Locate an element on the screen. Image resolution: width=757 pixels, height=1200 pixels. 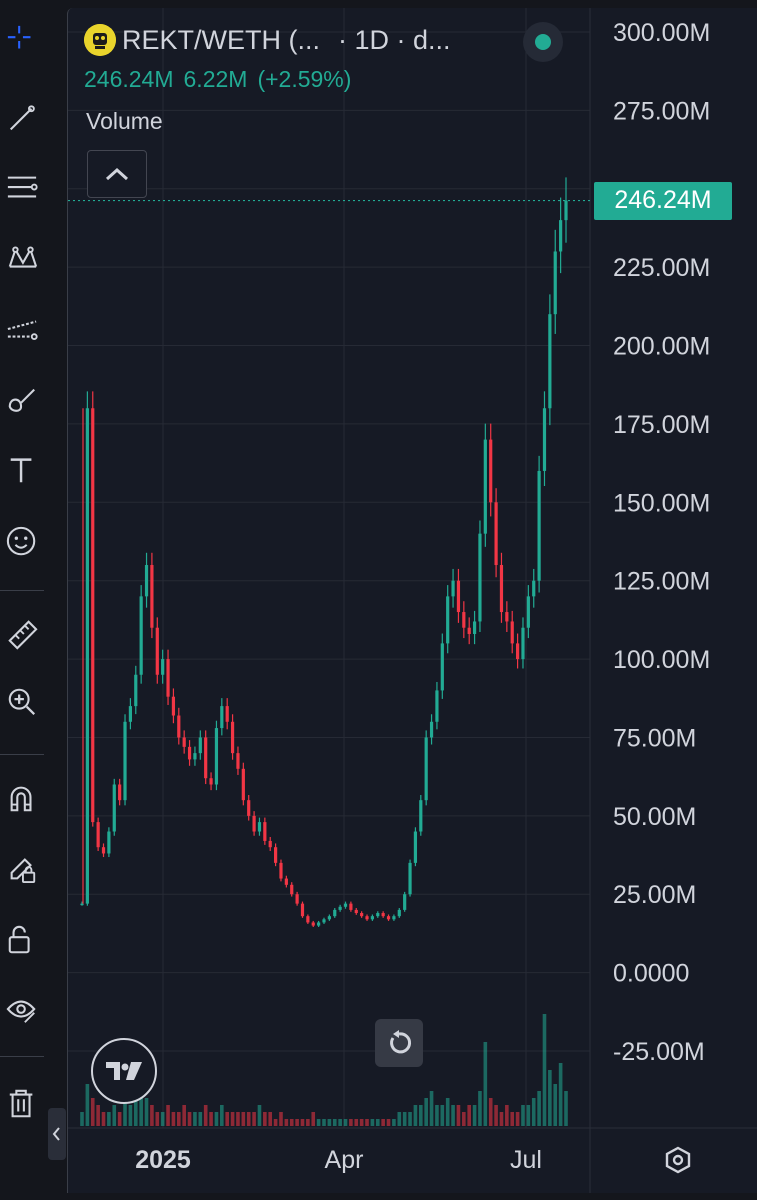
tool-ruler is located at coordinates (22, 634).